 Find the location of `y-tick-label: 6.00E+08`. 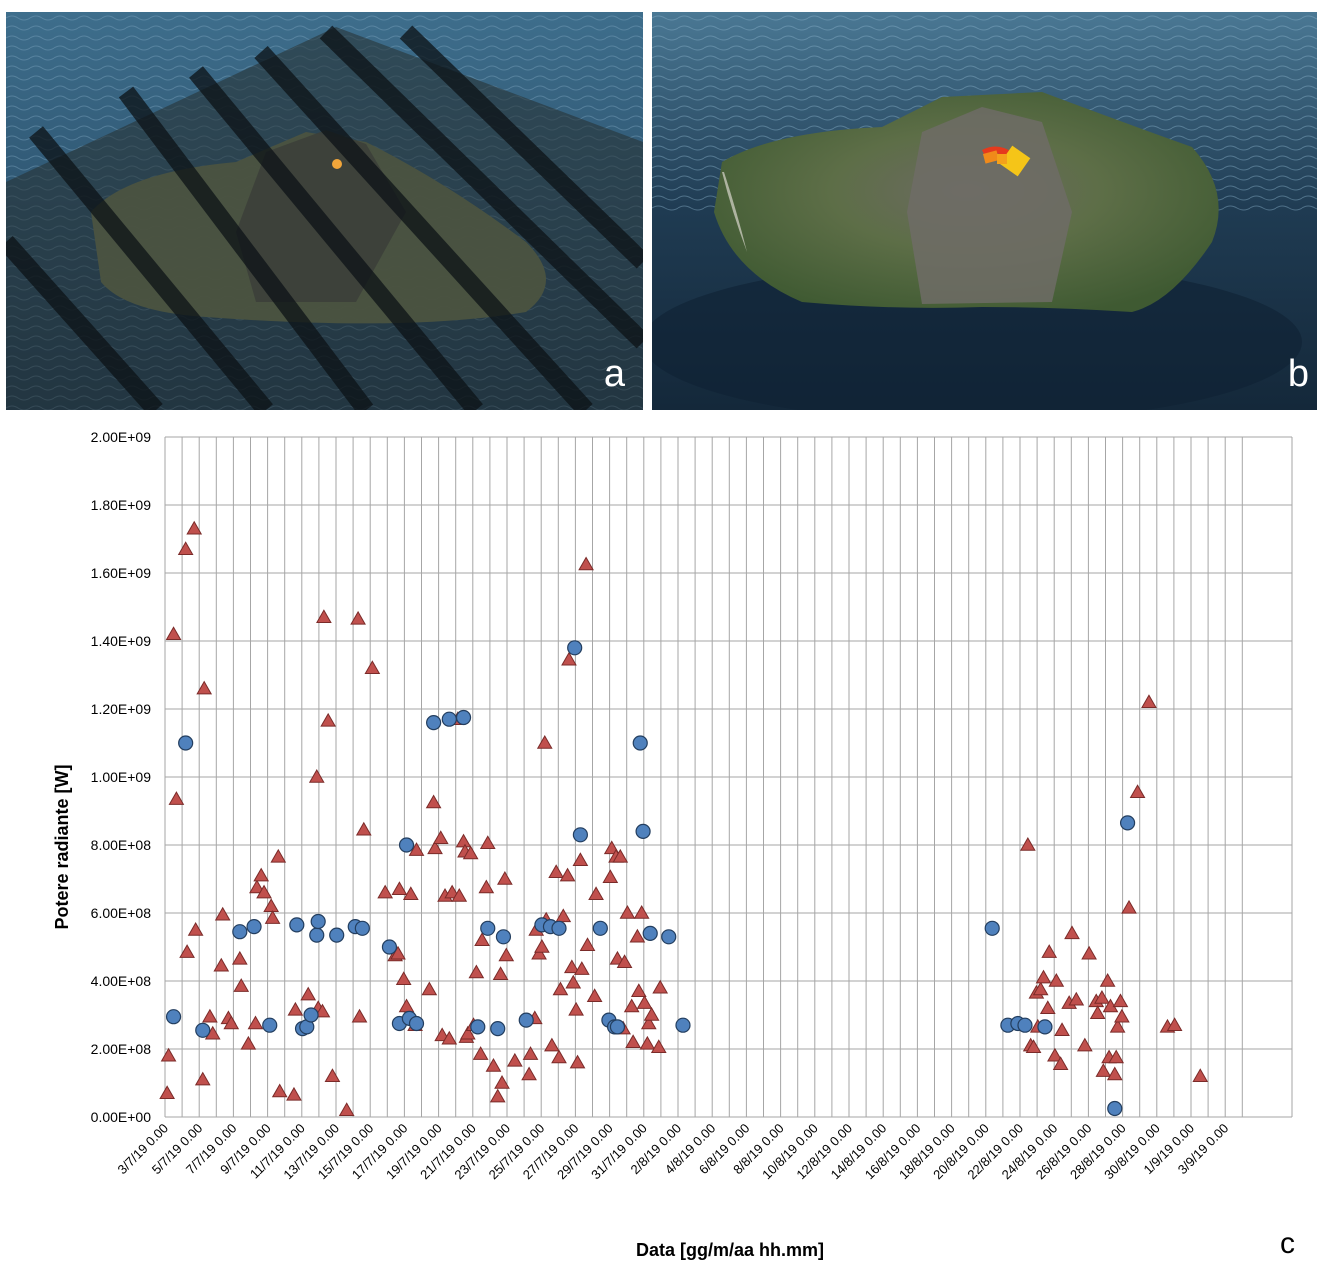

y-tick-label: 6.00E+08 is located at coordinates (121, 913).